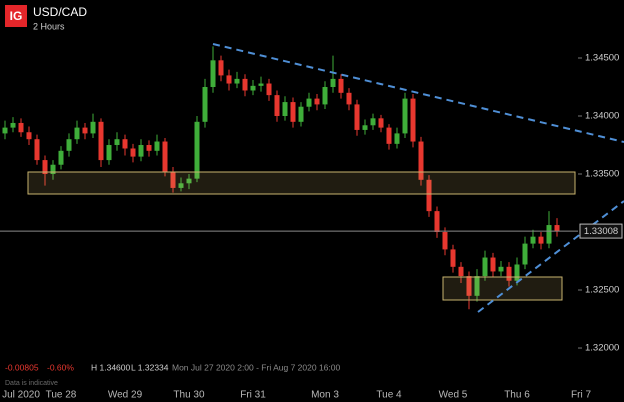 This screenshot has height=402, width=624. I want to click on x-tick-label: Wed 29, so click(125, 395).